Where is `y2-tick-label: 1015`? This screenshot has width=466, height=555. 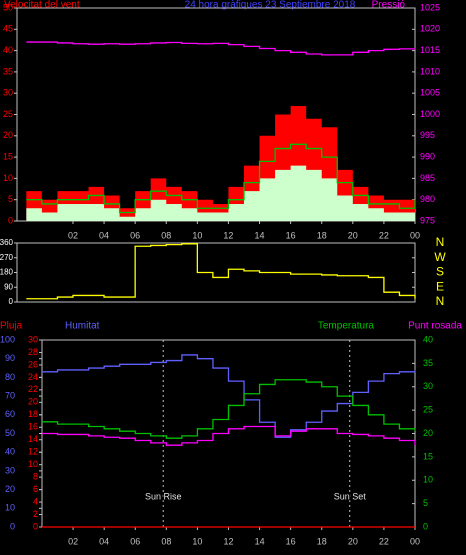
y2-tick-label: 1015 is located at coordinates (430, 50).